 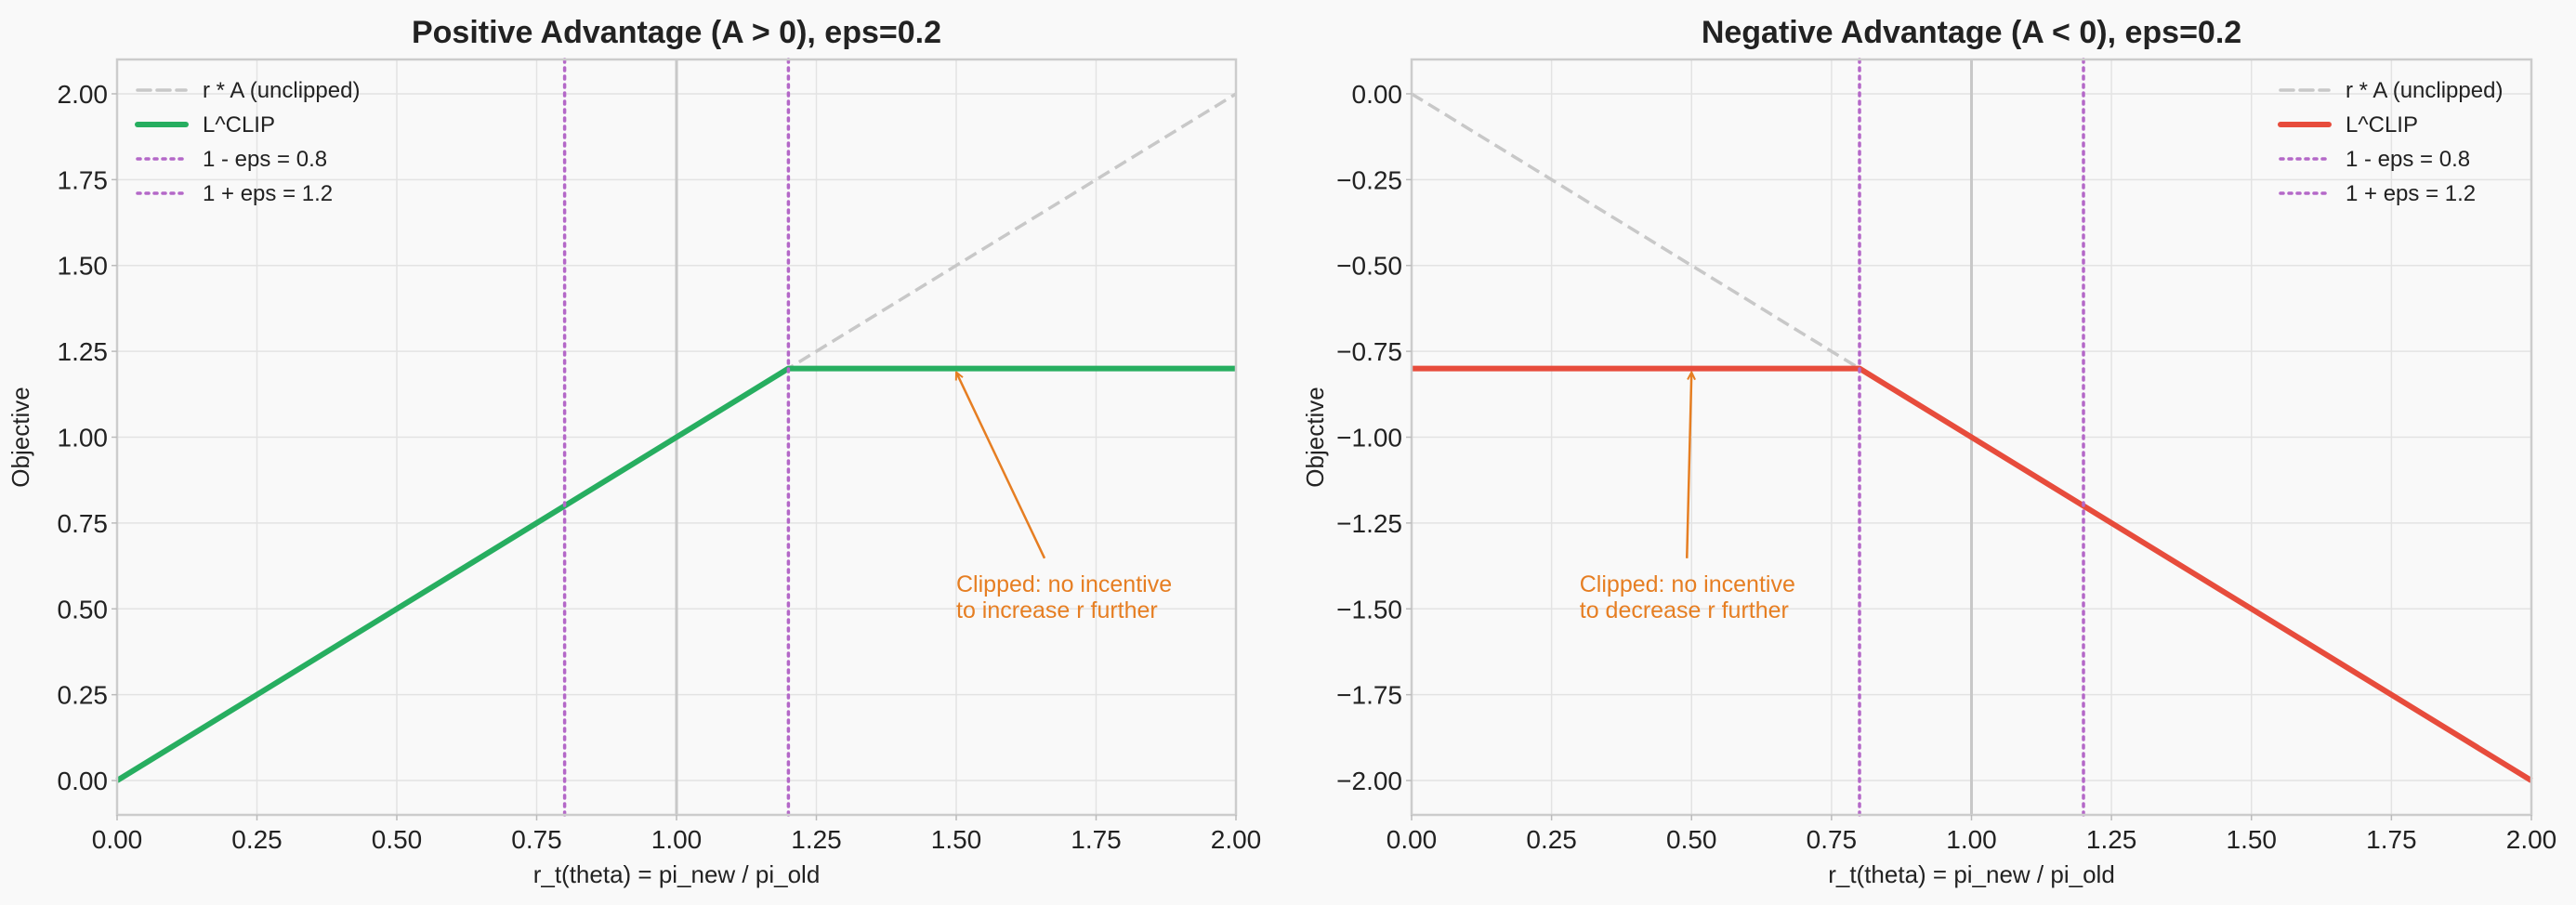 What do you see at coordinates (676, 32) in the screenshot?
I see `chart-title: Positive Advantage (A > 0), eps=0.2` at bounding box center [676, 32].